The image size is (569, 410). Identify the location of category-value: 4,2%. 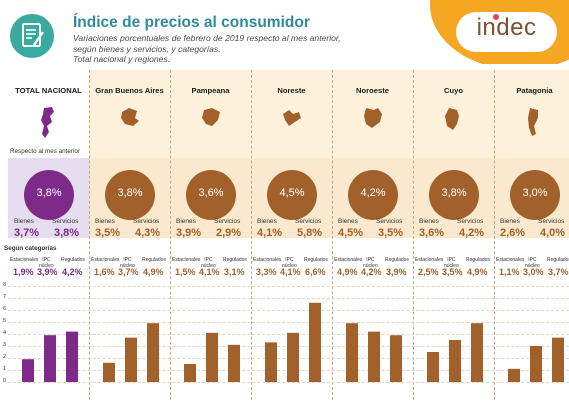
(371, 272).